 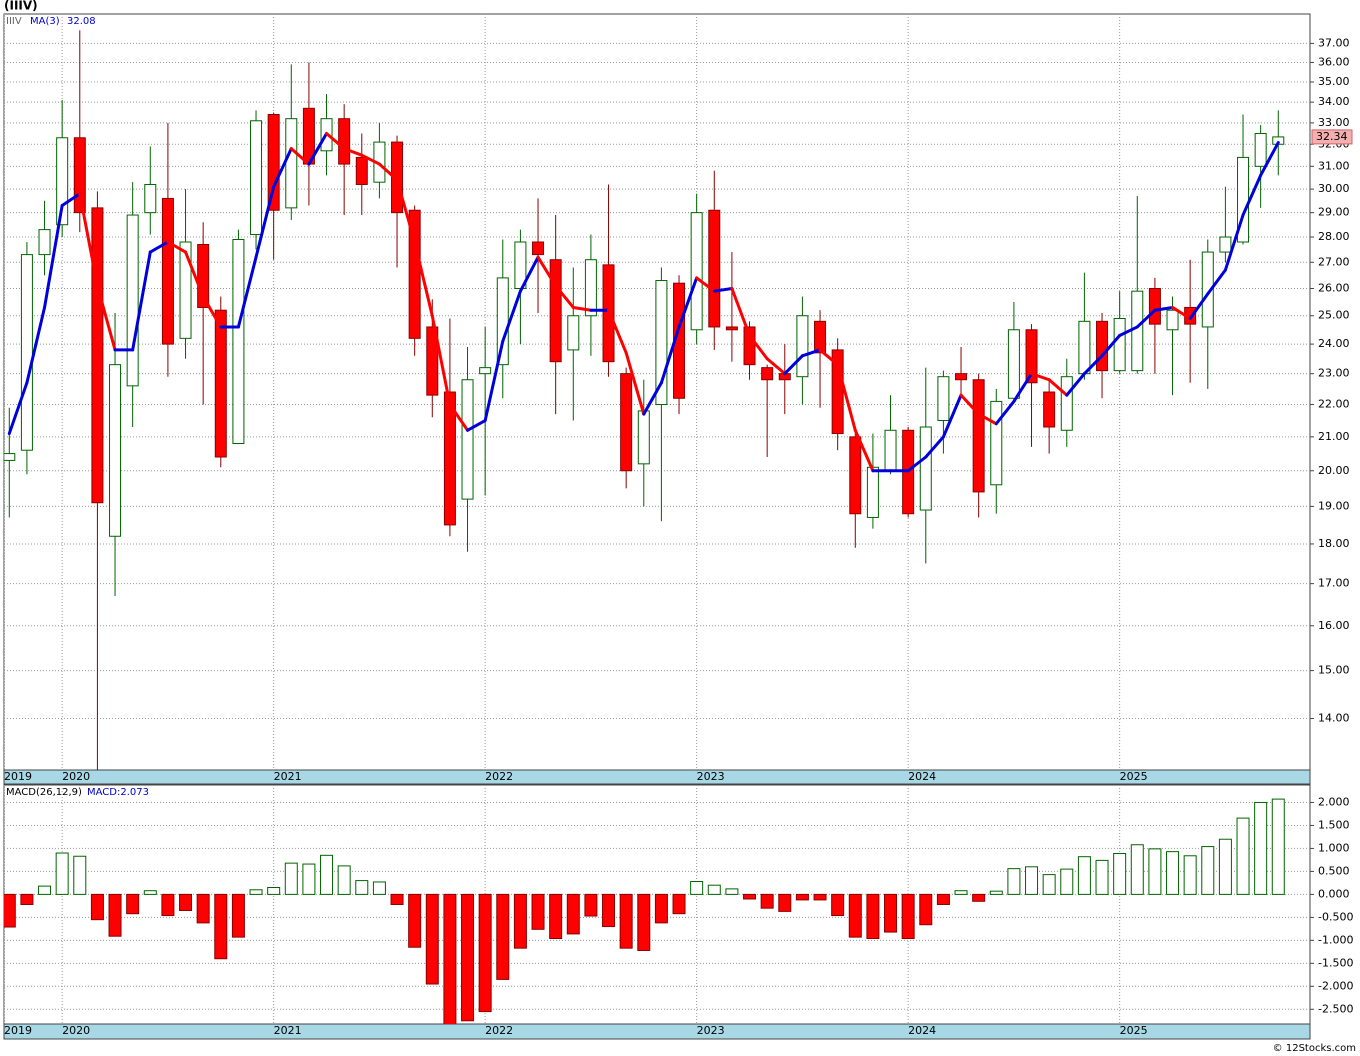 I want to click on y-tick-label: -1.000, so click(x=1335, y=939).